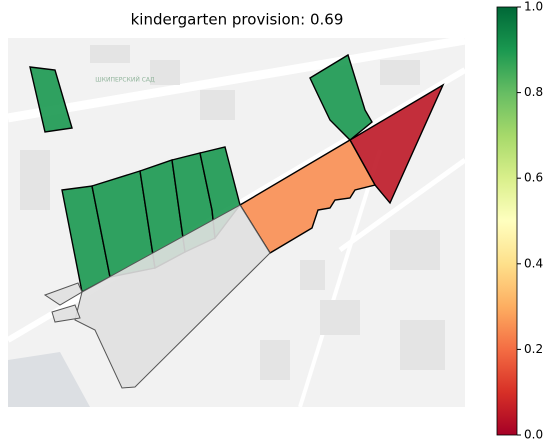 The image size is (550, 447). Describe the element at coordinates (533, 178) in the screenshot. I see `colorbar-tick-label: 0.6` at that location.